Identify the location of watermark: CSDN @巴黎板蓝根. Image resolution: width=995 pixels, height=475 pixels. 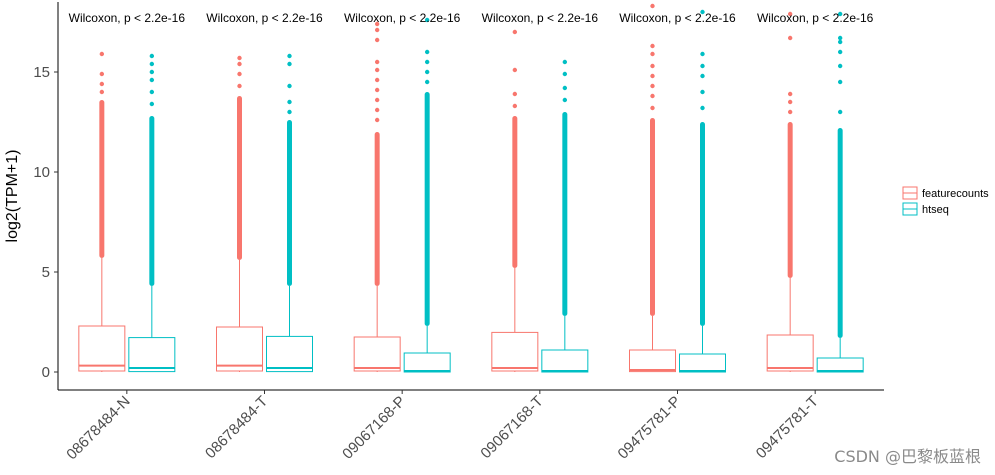
(907, 456).